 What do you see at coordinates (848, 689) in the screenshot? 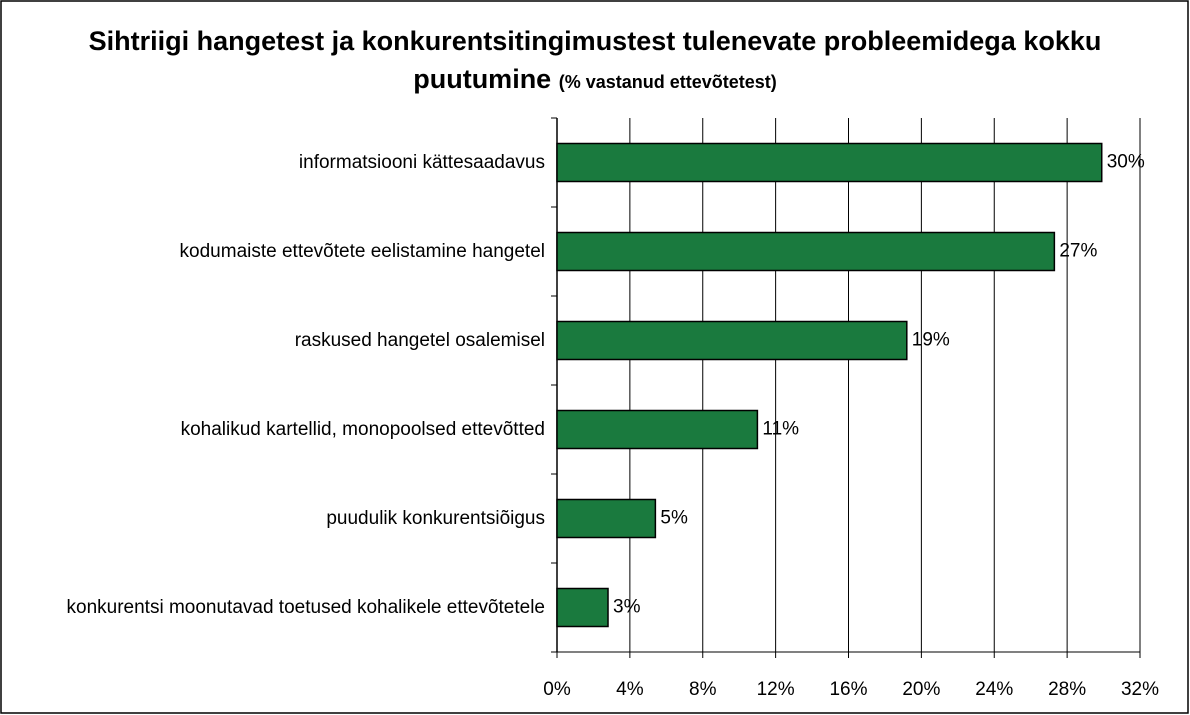
I see `x-tick-label: 16%` at bounding box center [848, 689].